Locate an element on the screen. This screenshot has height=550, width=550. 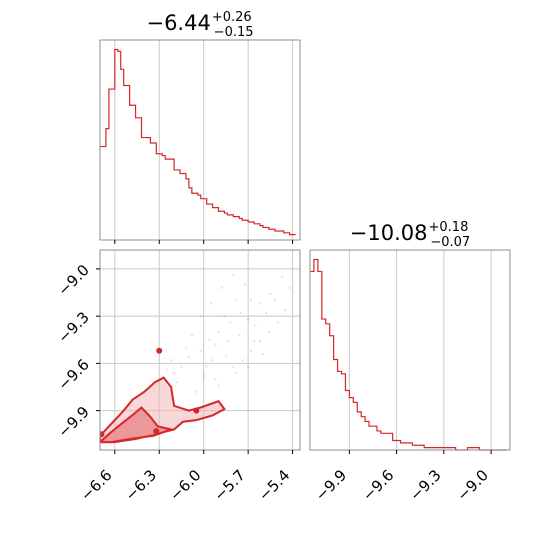
histogram-top-ticks is located at coordinates (204, 242).